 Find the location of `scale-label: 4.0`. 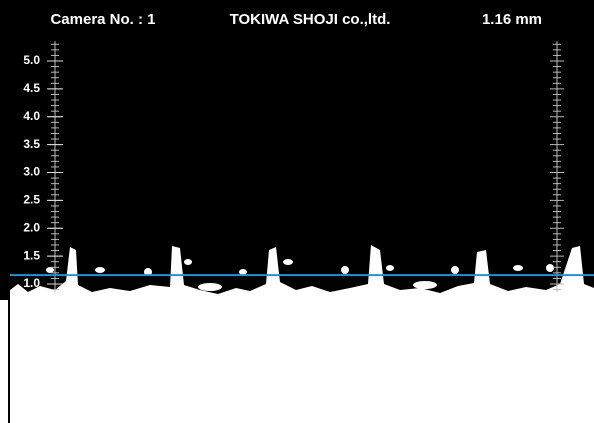

scale-label: 4.0 is located at coordinates (31, 116).